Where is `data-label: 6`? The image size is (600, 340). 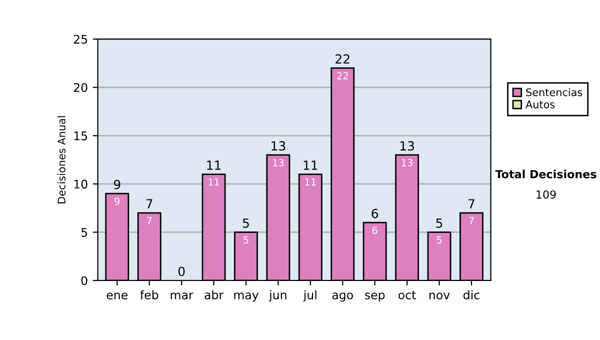
data-label: 6 is located at coordinates (375, 230).